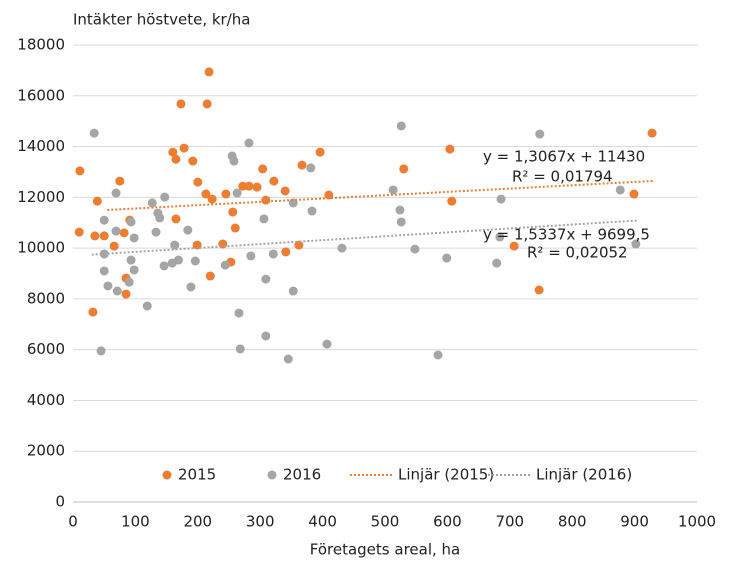 The height and width of the screenshot is (562, 730). I want to click on x-tick-label: 200, so click(197, 522).